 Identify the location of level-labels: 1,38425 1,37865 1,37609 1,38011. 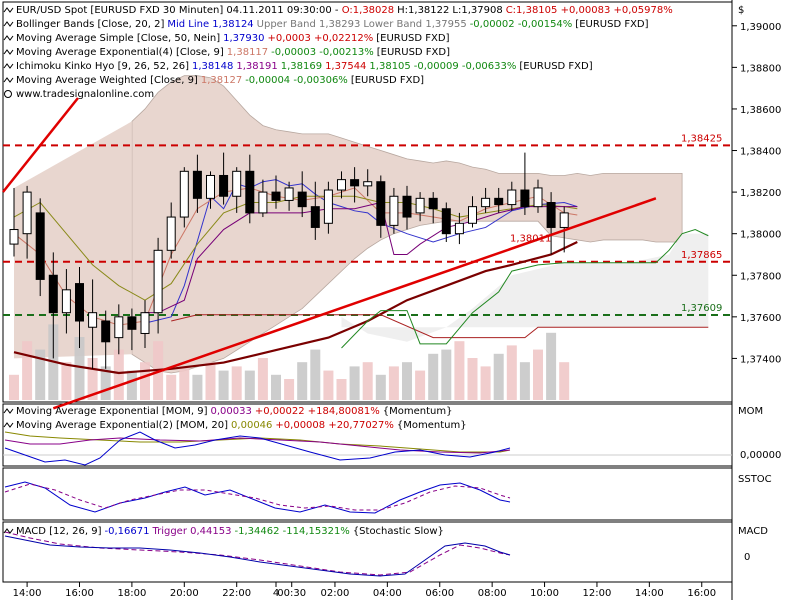
(616, 223).